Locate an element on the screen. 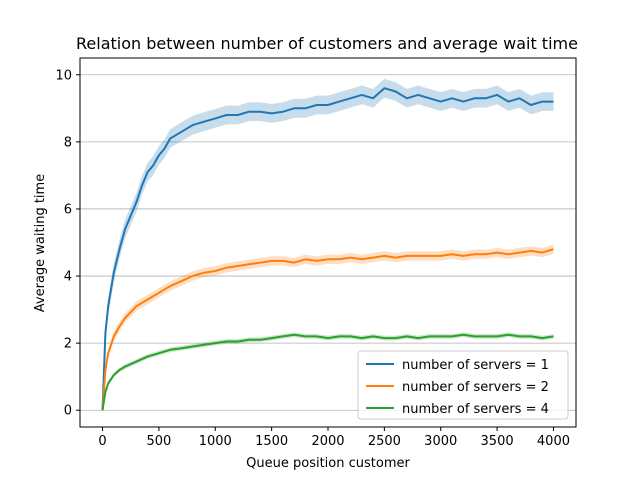 The height and width of the screenshot is (480, 640). x-axis-ticks: 0 500 1000 1500 2000 2500 3000 3500 4000 is located at coordinates (334, 438).